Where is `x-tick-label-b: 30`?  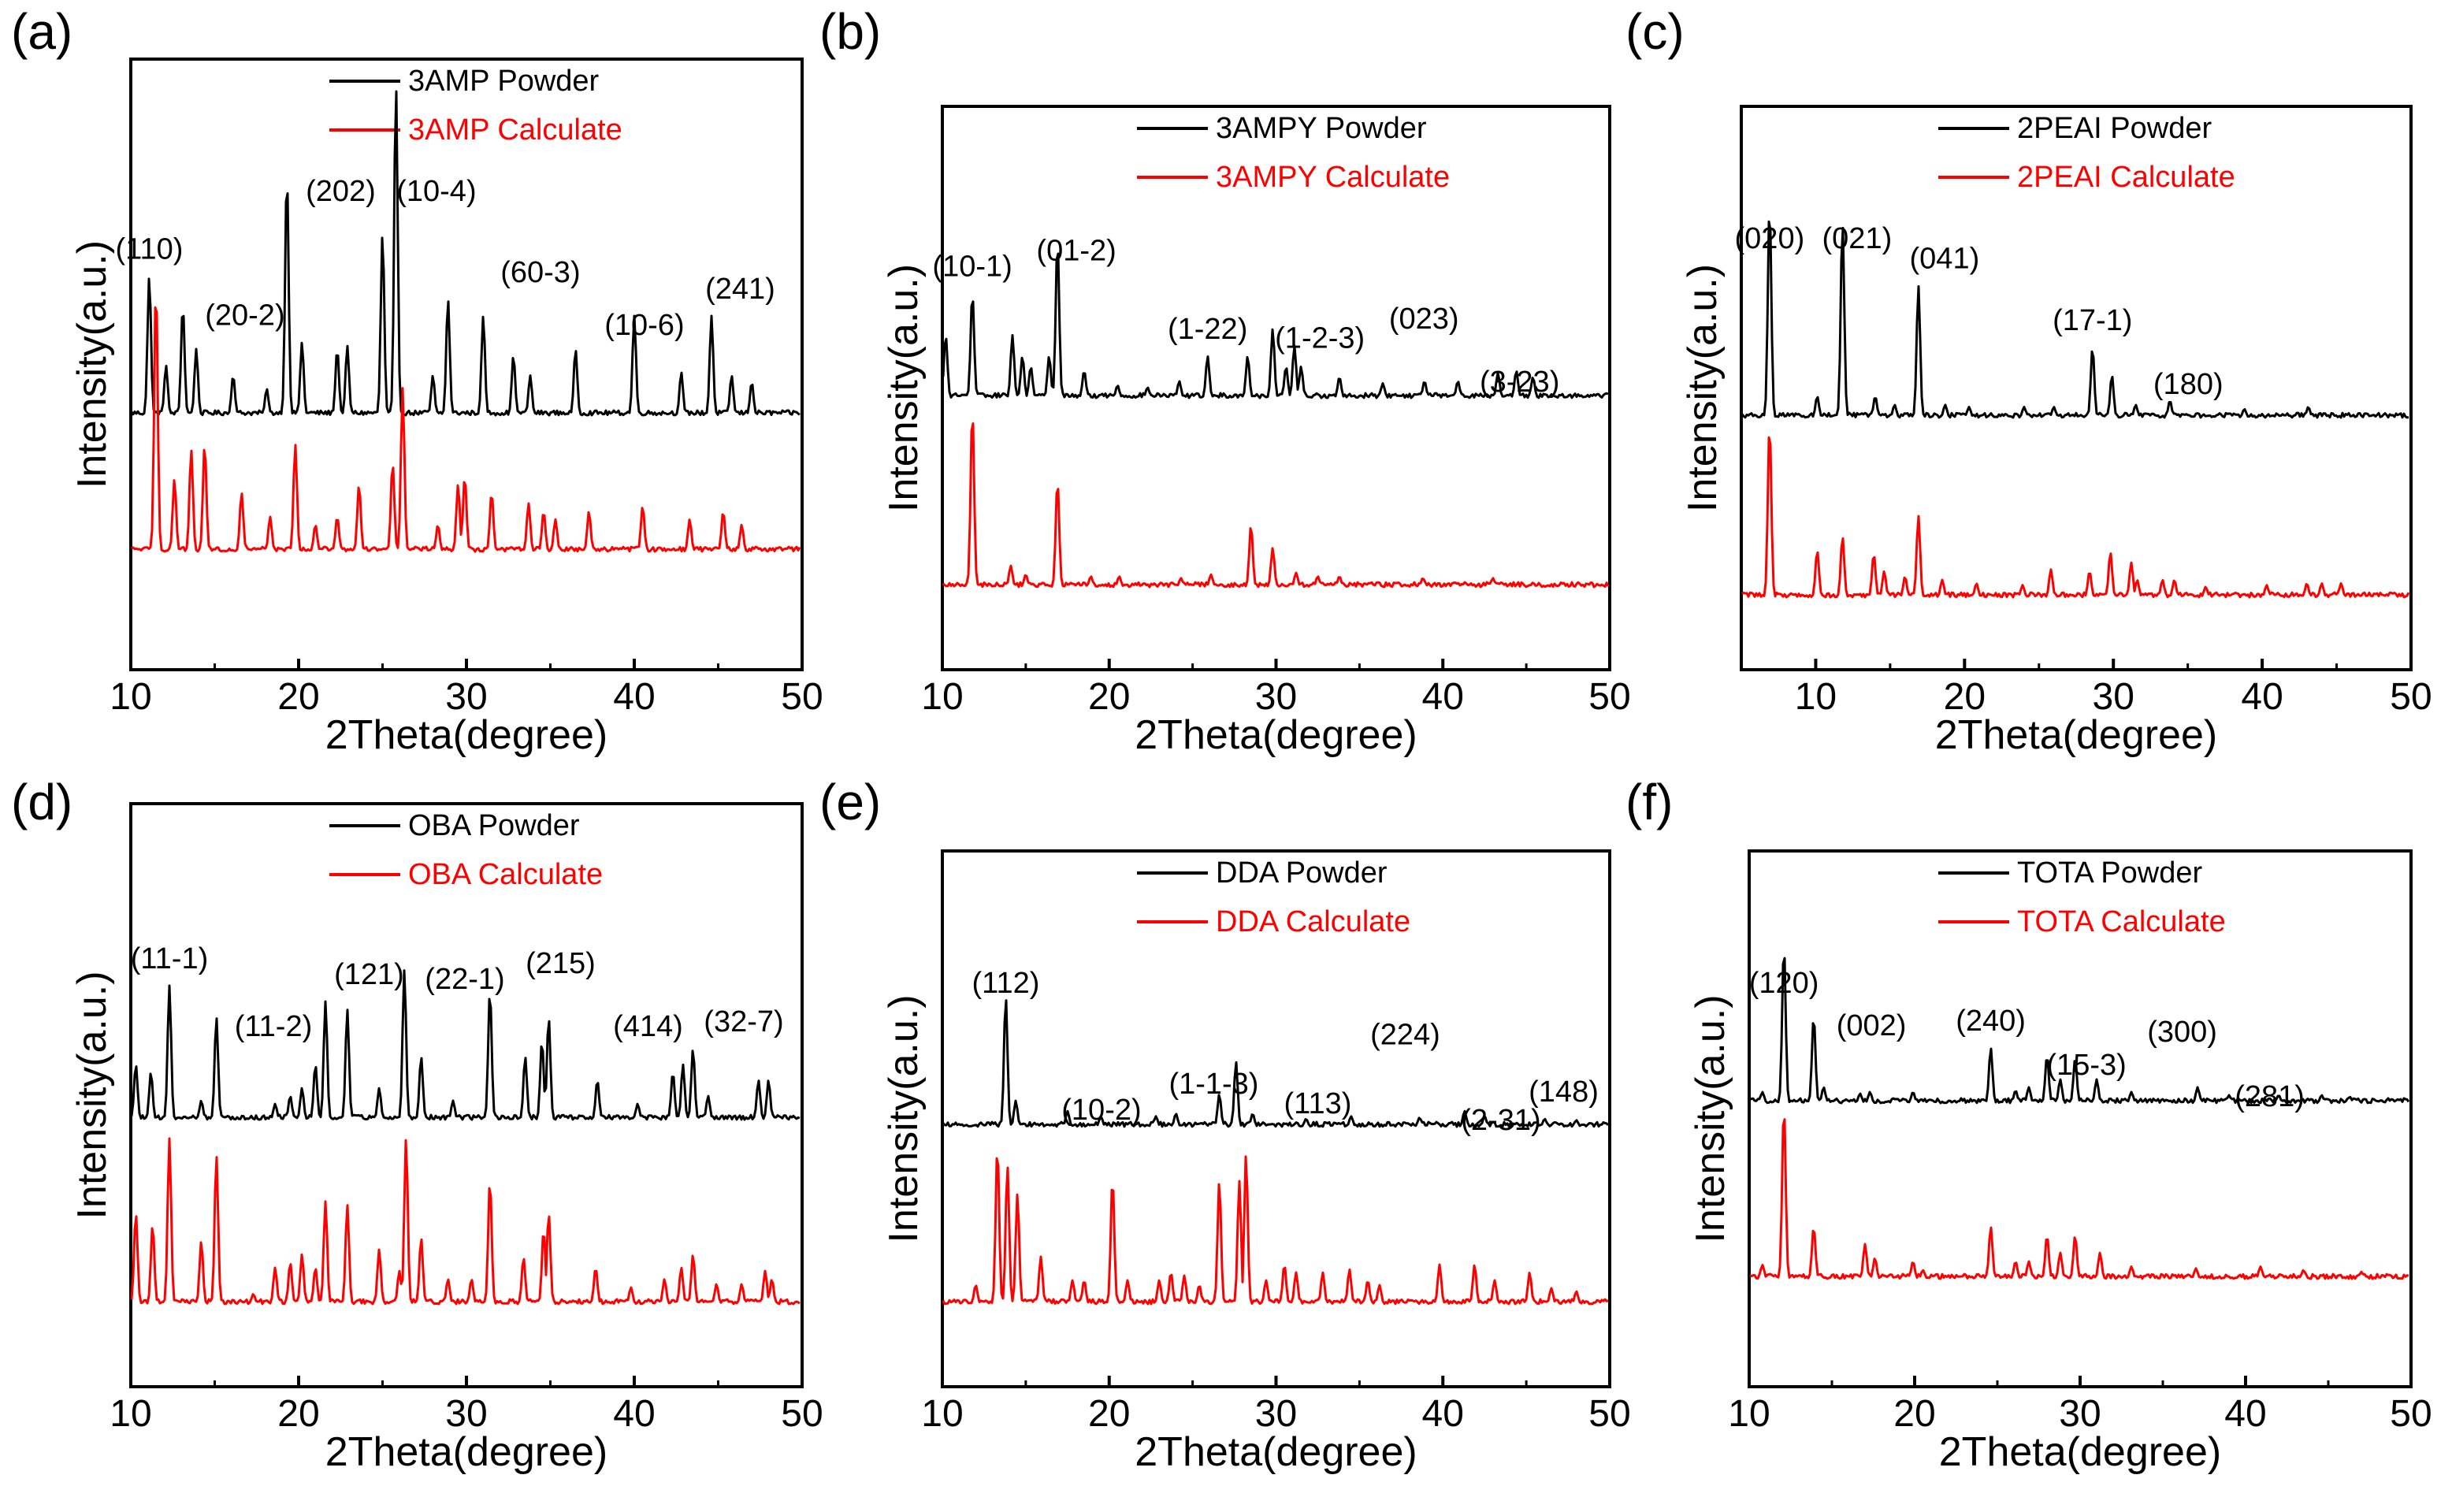
x-tick-label-b: 30 is located at coordinates (1276, 697).